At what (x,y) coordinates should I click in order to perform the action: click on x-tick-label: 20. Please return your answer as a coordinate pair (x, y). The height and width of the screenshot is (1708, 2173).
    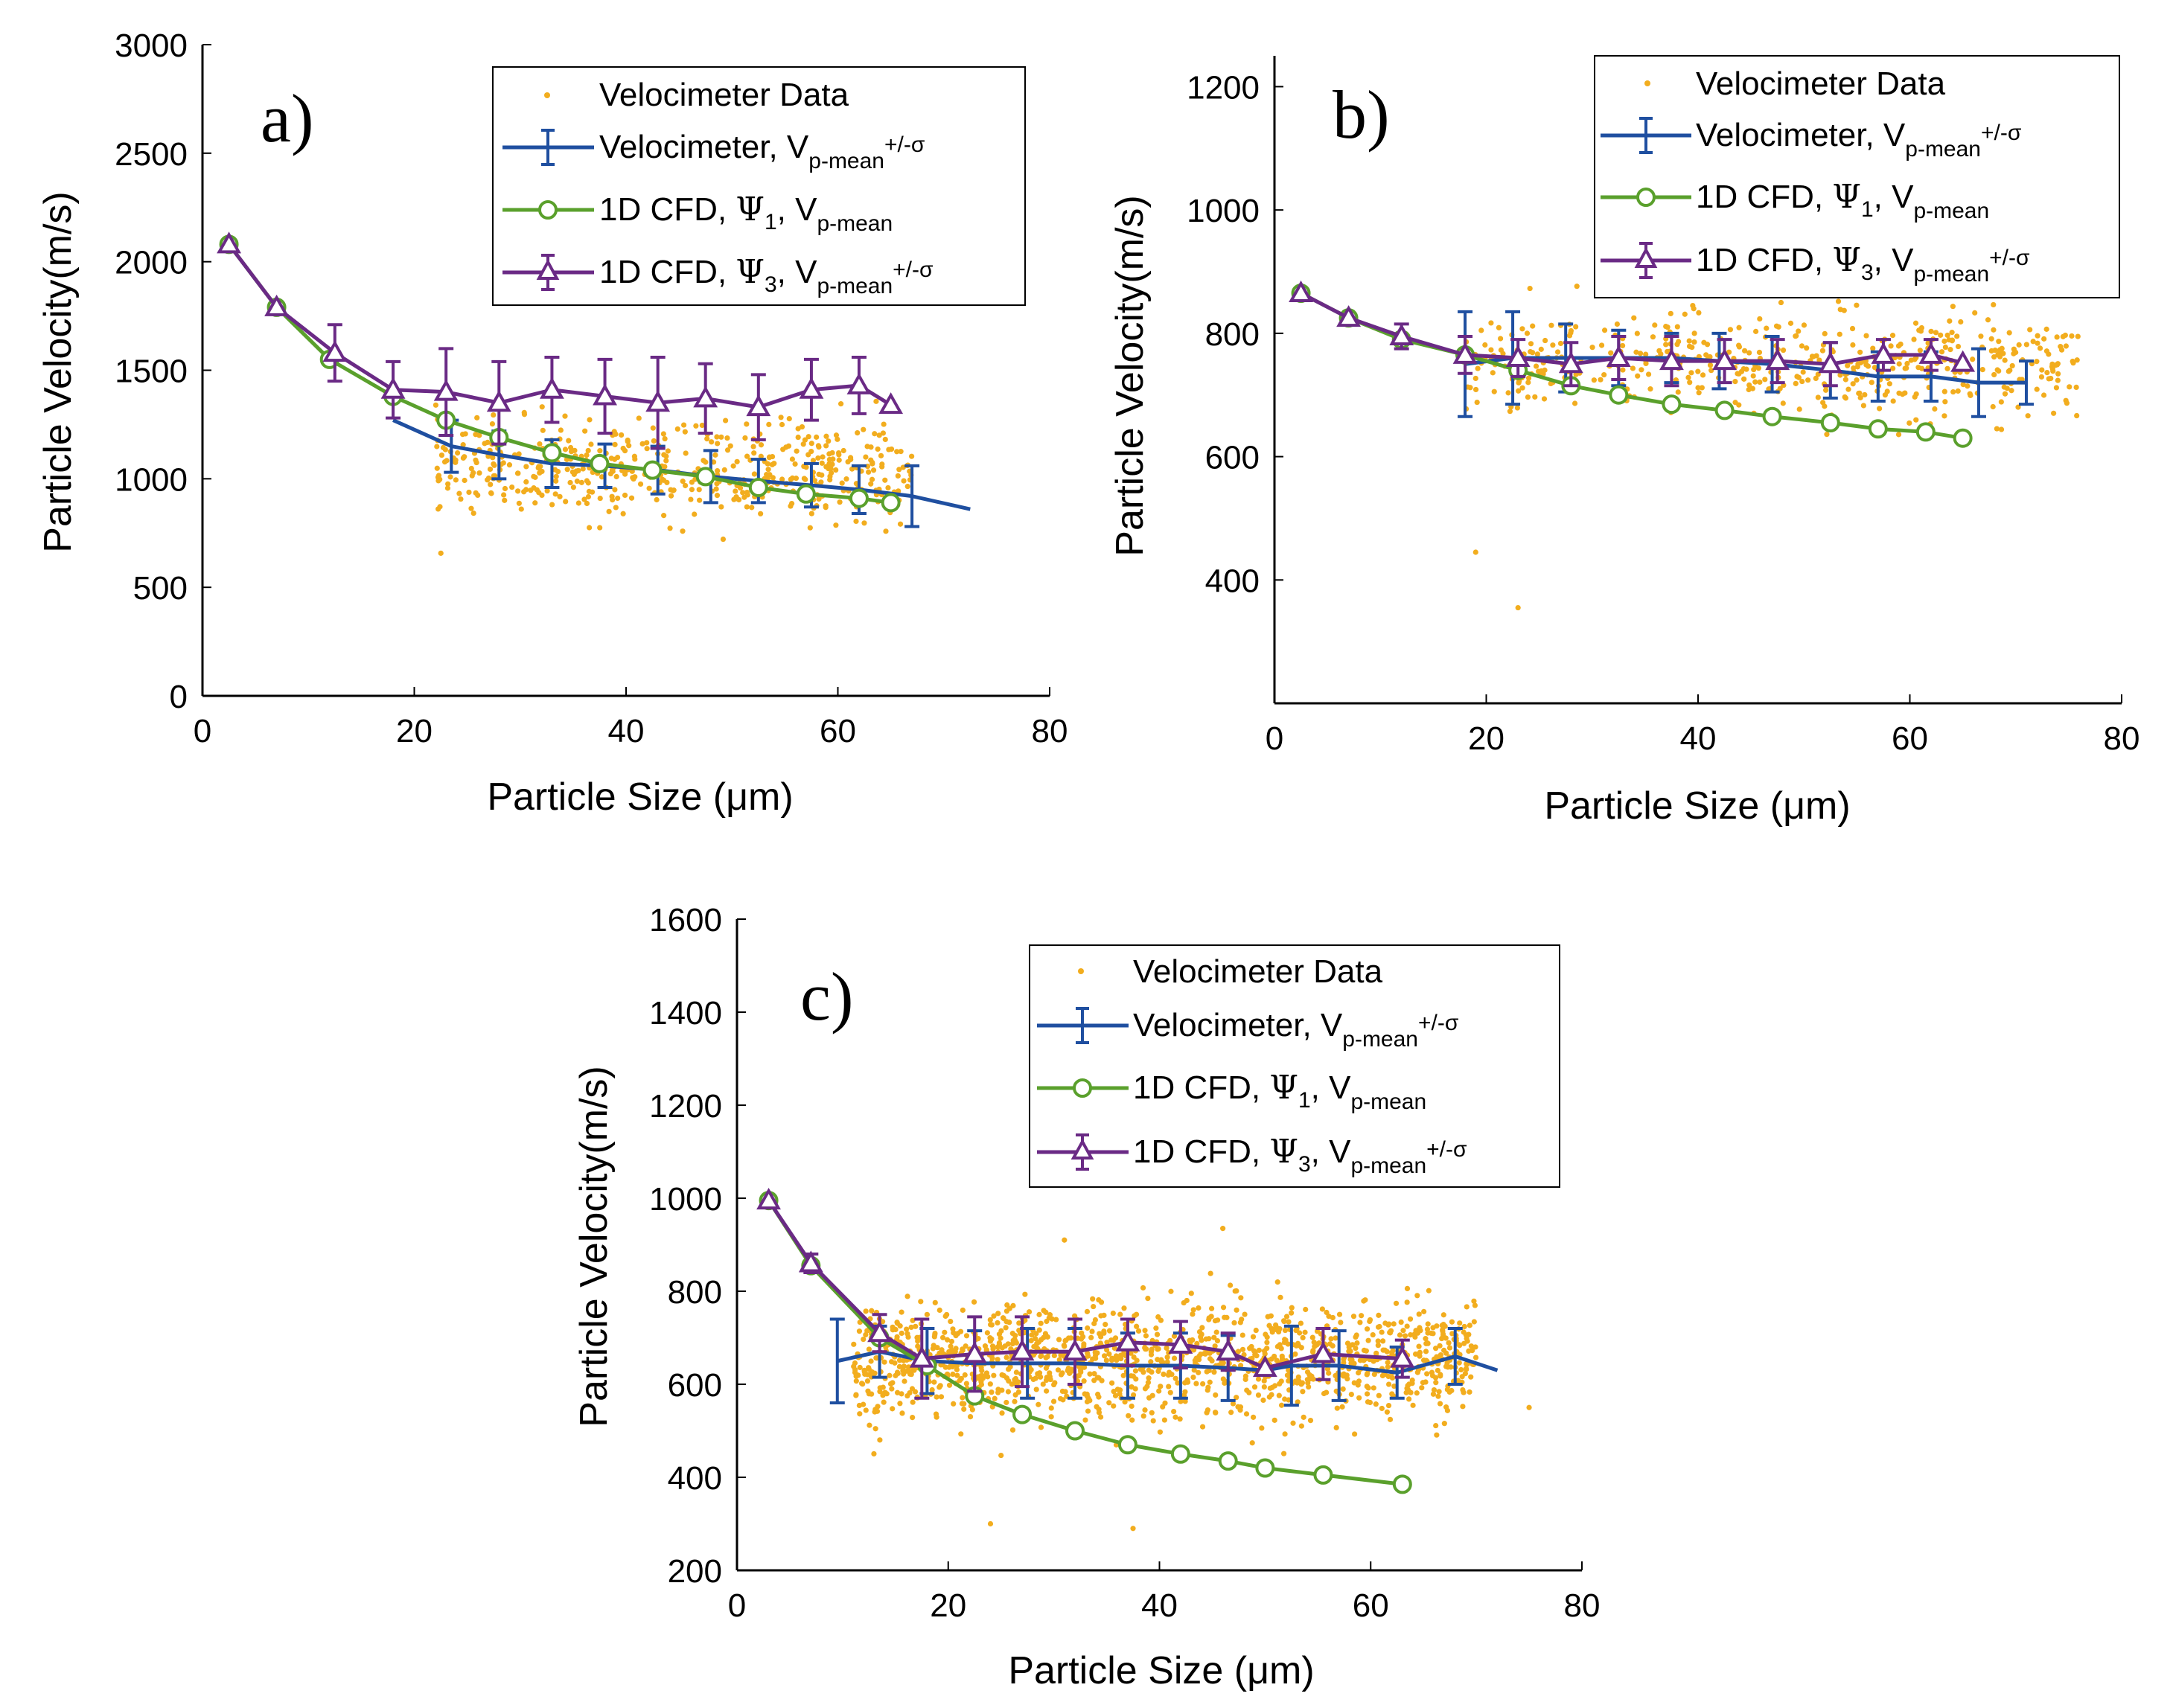
    Looking at the image, I should click on (948, 1606).